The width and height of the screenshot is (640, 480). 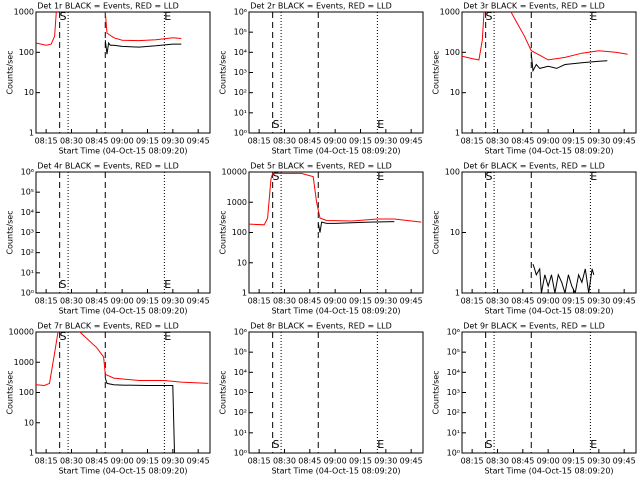 I want to click on chart-title: Det 2r BLACK = Events, RED = LLD, so click(x=321, y=6).